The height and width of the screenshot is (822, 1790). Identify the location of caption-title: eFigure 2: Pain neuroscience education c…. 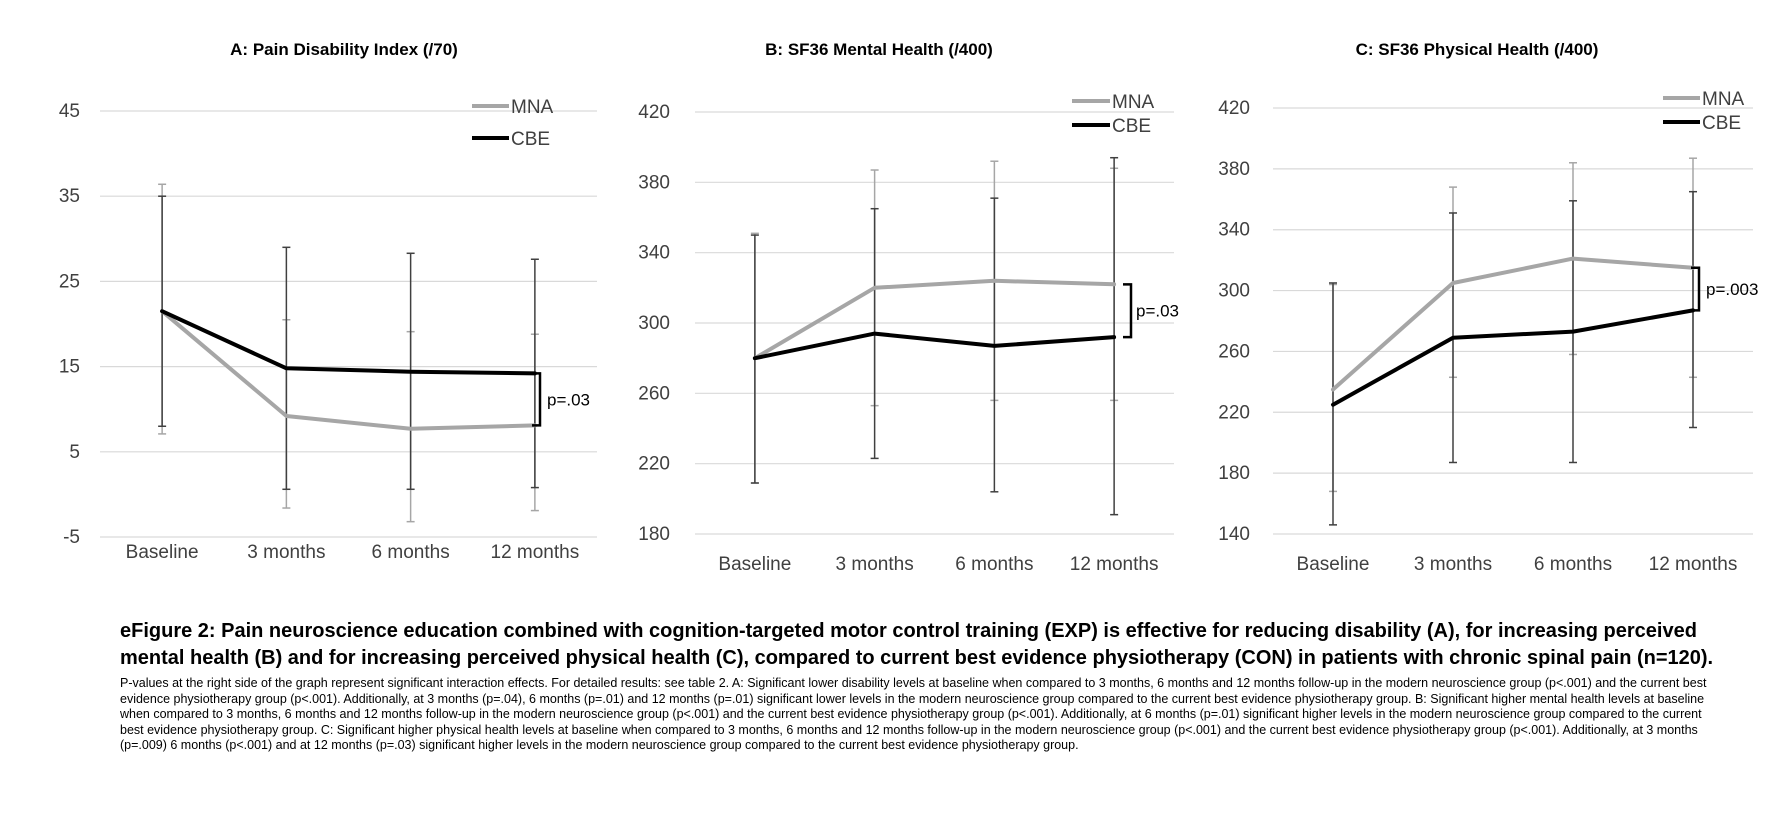
(917, 644).